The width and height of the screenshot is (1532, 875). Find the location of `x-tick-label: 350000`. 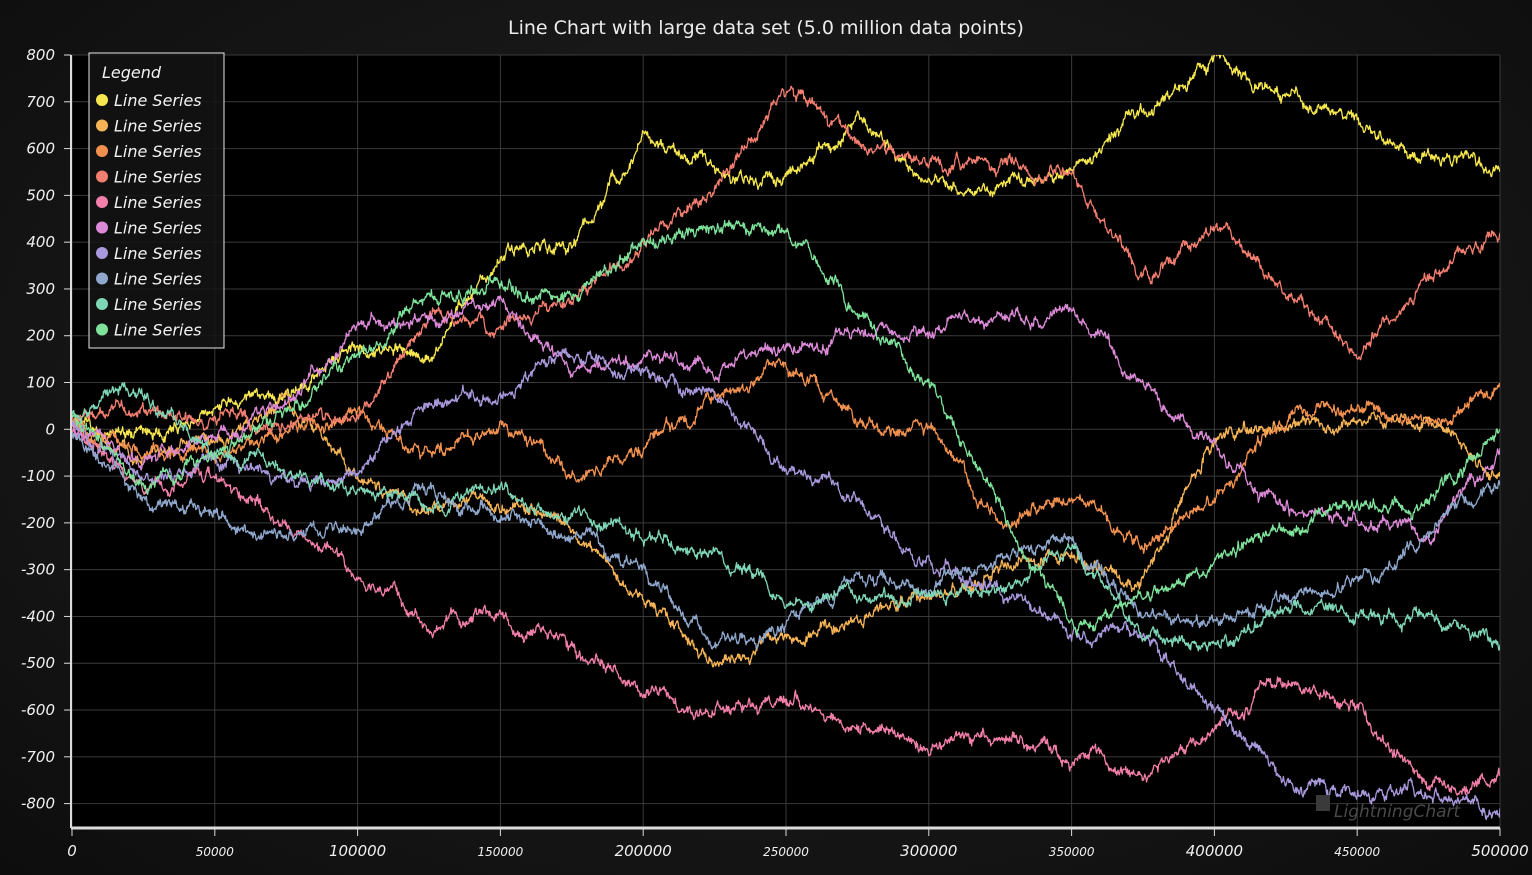

x-tick-label: 350000 is located at coordinates (1072, 852).